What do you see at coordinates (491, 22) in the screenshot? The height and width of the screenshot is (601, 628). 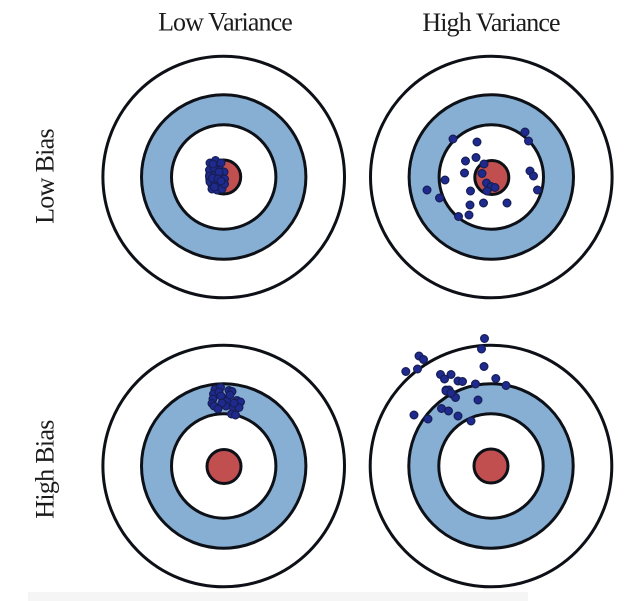 I see `svg-text: High Variance` at bounding box center [491, 22].